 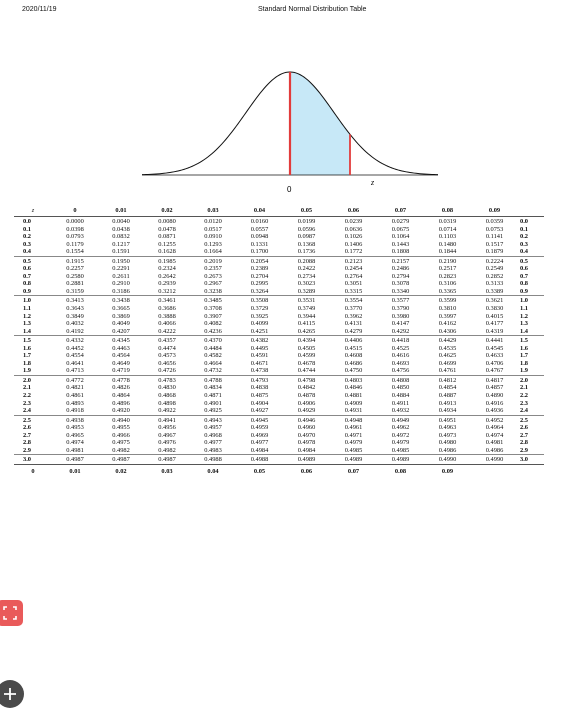 What do you see at coordinates (306, 261) in the screenshot?
I see `probability-cell: 0.2088` at bounding box center [306, 261].